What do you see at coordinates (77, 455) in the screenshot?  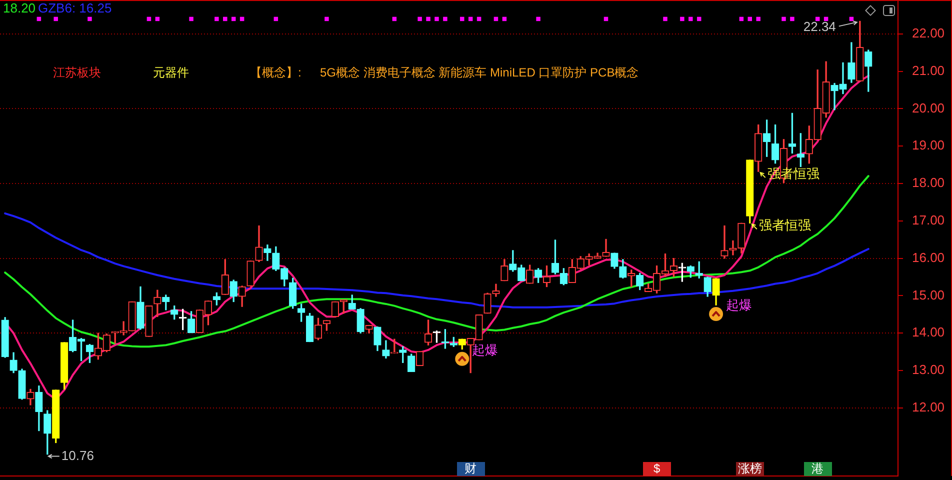 I see `text: 10.76` at bounding box center [77, 455].